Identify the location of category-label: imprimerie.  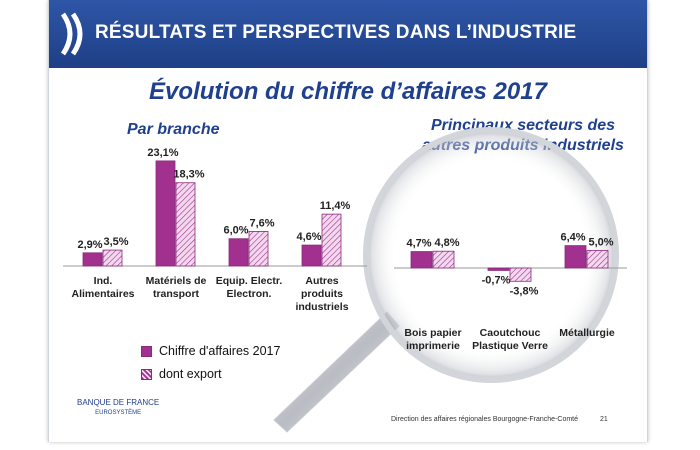
(433, 346).